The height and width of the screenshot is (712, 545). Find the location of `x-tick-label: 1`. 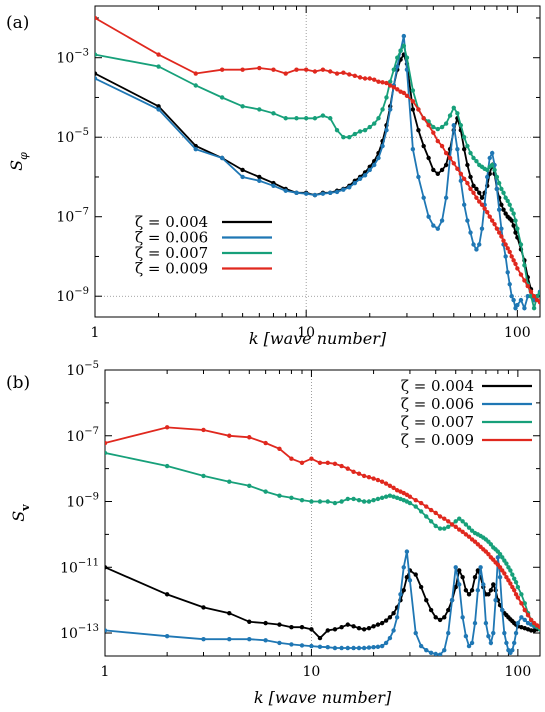

x-tick-label: 1 is located at coordinates (95, 333).